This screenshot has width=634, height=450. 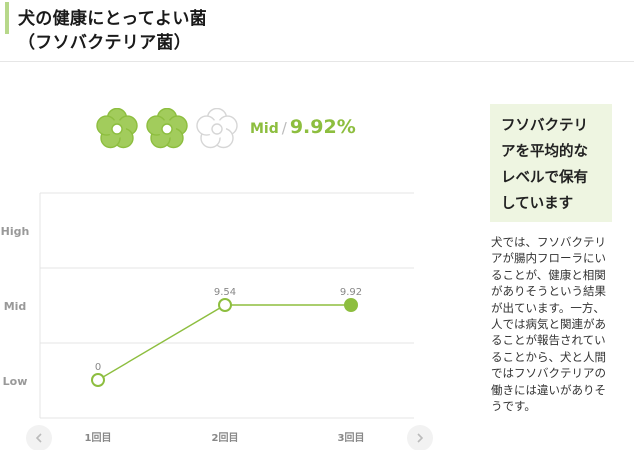 What do you see at coordinates (544, 126) in the screenshot?
I see `summary-line: フソバクテリ` at bounding box center [544, 126].